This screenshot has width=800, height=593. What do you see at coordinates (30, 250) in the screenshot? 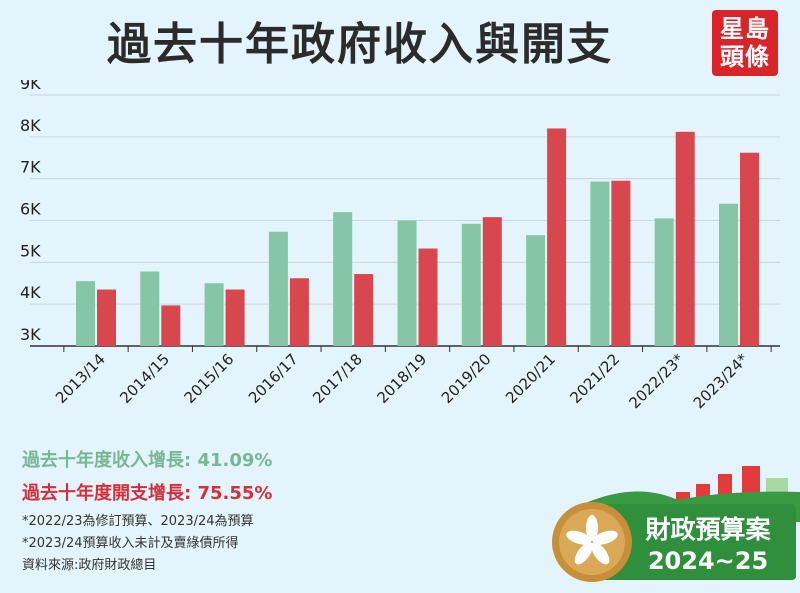
I see `y-tick-label: 5K` at bounding box center [30, 250].